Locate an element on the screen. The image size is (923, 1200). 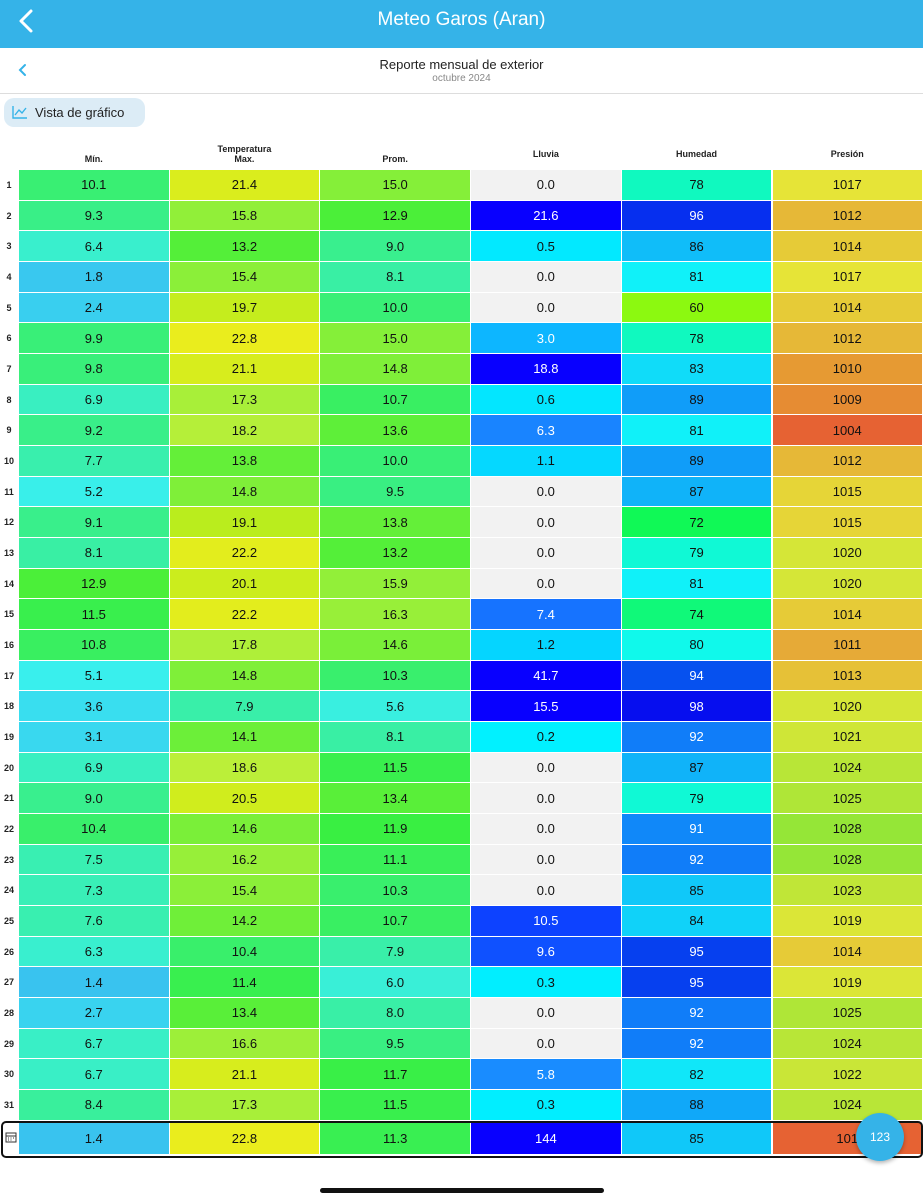
table-cell: 8.4 is located at coordinates (94, 1105).